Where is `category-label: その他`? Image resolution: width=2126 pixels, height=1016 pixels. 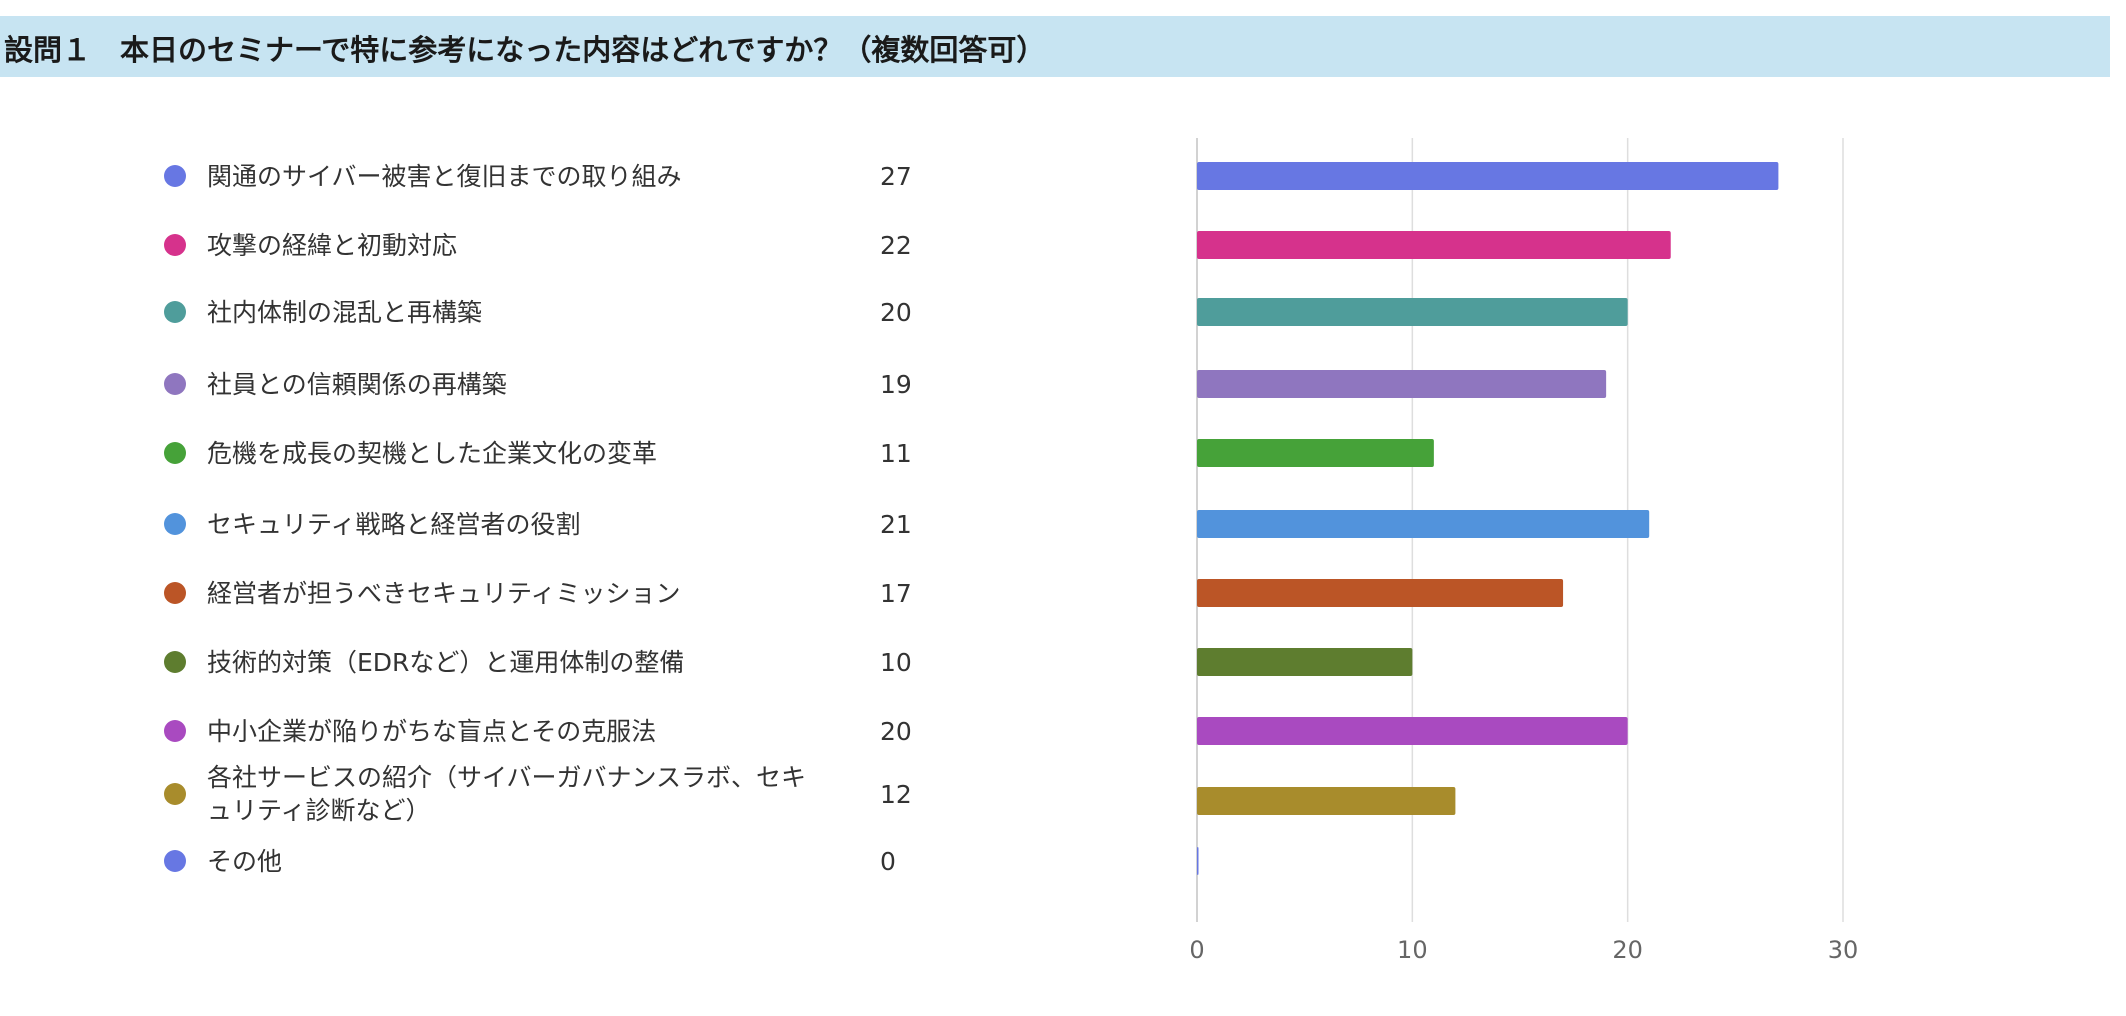
category-label: その他 is located at coordinates (245, 861).